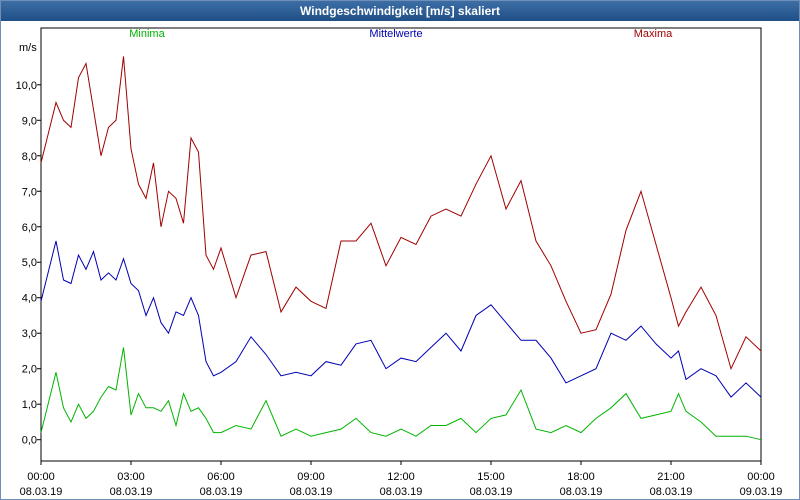 Image resolution: width=800 pixels, height=500 pixels. Describe the element at coordinates (400, 11) in the screenshot. I see `chart-title: Windgeschwindigkeit [m/s] skaliert` at that location.